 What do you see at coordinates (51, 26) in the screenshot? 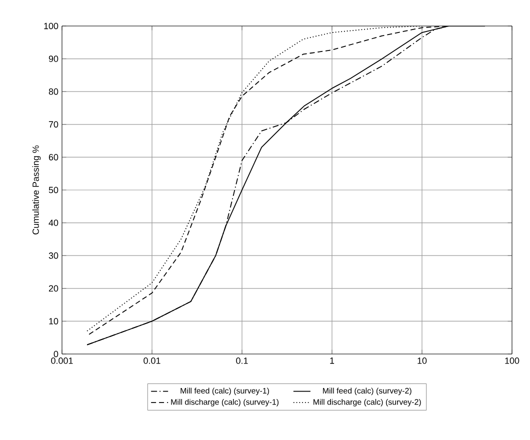
I see `y-tick-label: 100` at bounding box center [51, 26].